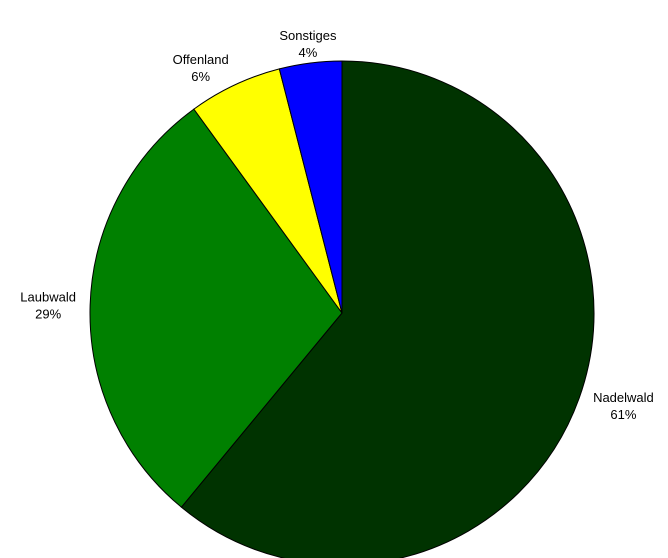 The width and height of the screenshot is (668, 558). Describe the element at coordinates (308, 44) in the screenshot. I see `slice-label-sonstiges: Sonstiges 4%` at that location.